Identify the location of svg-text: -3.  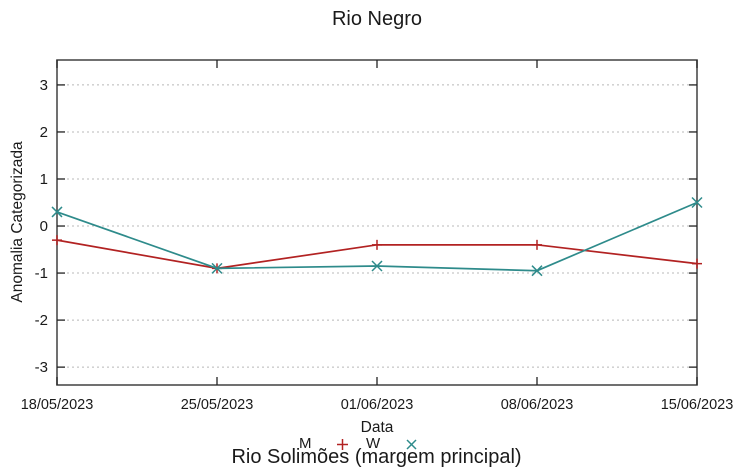
(41, 367).